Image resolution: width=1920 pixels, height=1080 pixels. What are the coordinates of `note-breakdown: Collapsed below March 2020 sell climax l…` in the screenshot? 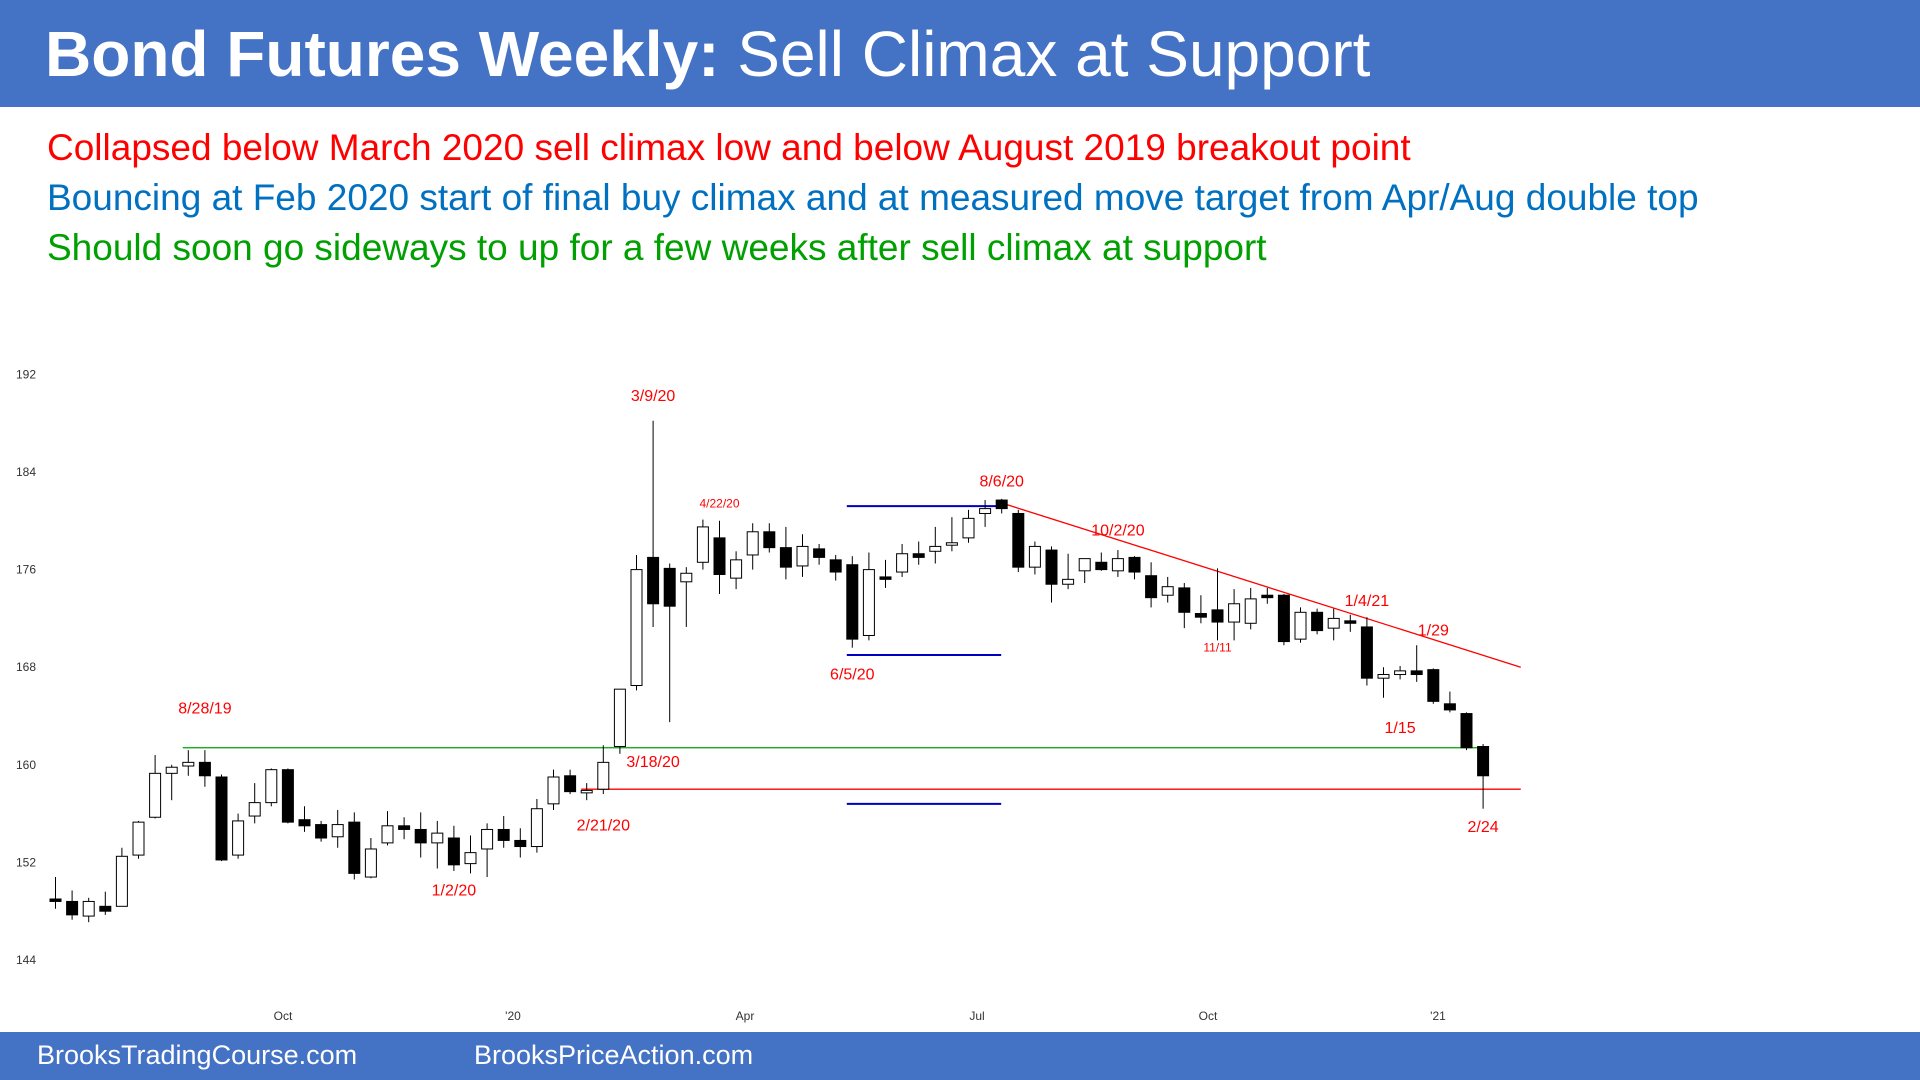 It's located at (729, 147).